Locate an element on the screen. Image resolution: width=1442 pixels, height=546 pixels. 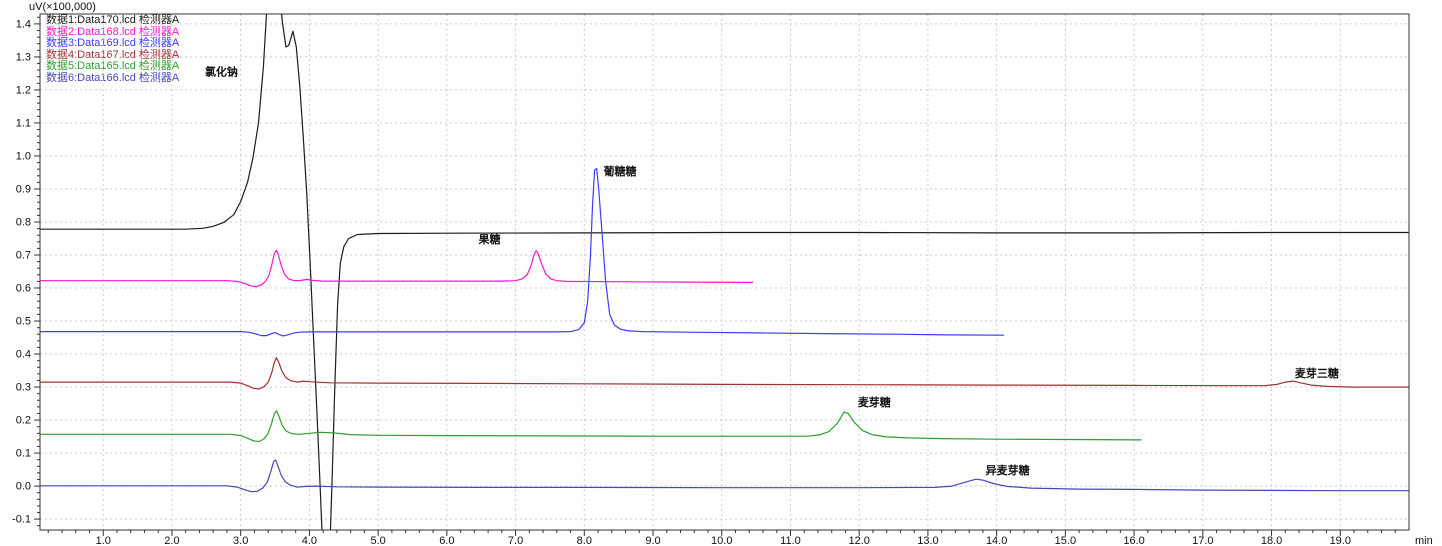
peak-label: 氯化钠 is located at coordinates (221, 71).